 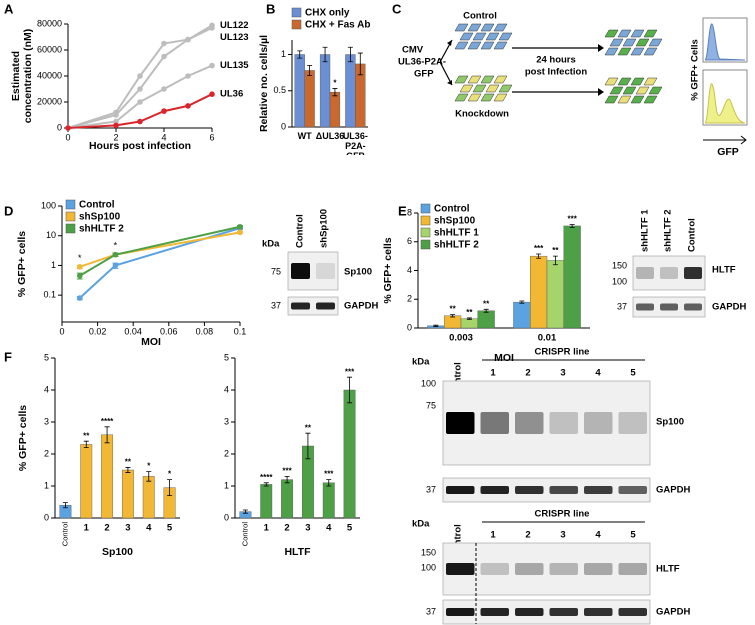 What do you see at coordinates (397, 8) in the screenshot?
I see `panel-label: C` at bounding box center [397, 8].